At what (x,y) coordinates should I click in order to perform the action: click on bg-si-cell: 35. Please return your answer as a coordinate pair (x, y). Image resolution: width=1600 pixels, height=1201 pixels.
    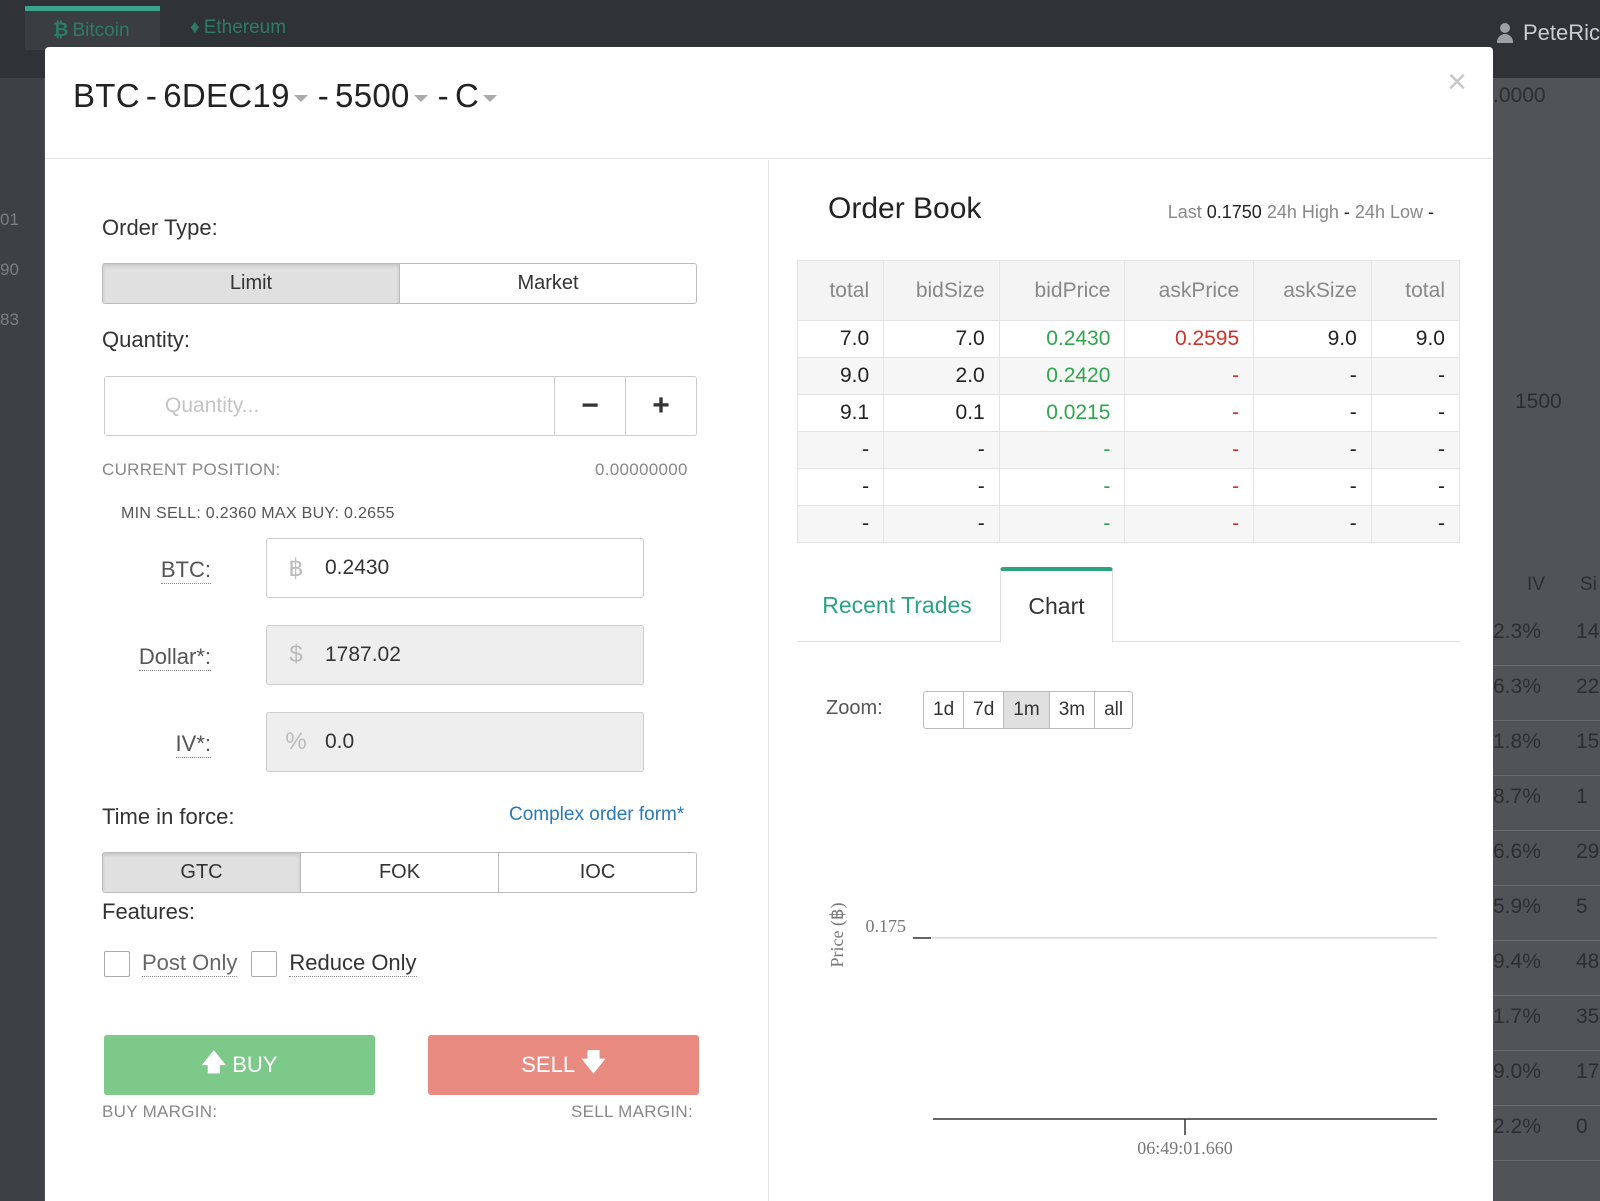
    Looking at the image, I should click on (1588, 1016).